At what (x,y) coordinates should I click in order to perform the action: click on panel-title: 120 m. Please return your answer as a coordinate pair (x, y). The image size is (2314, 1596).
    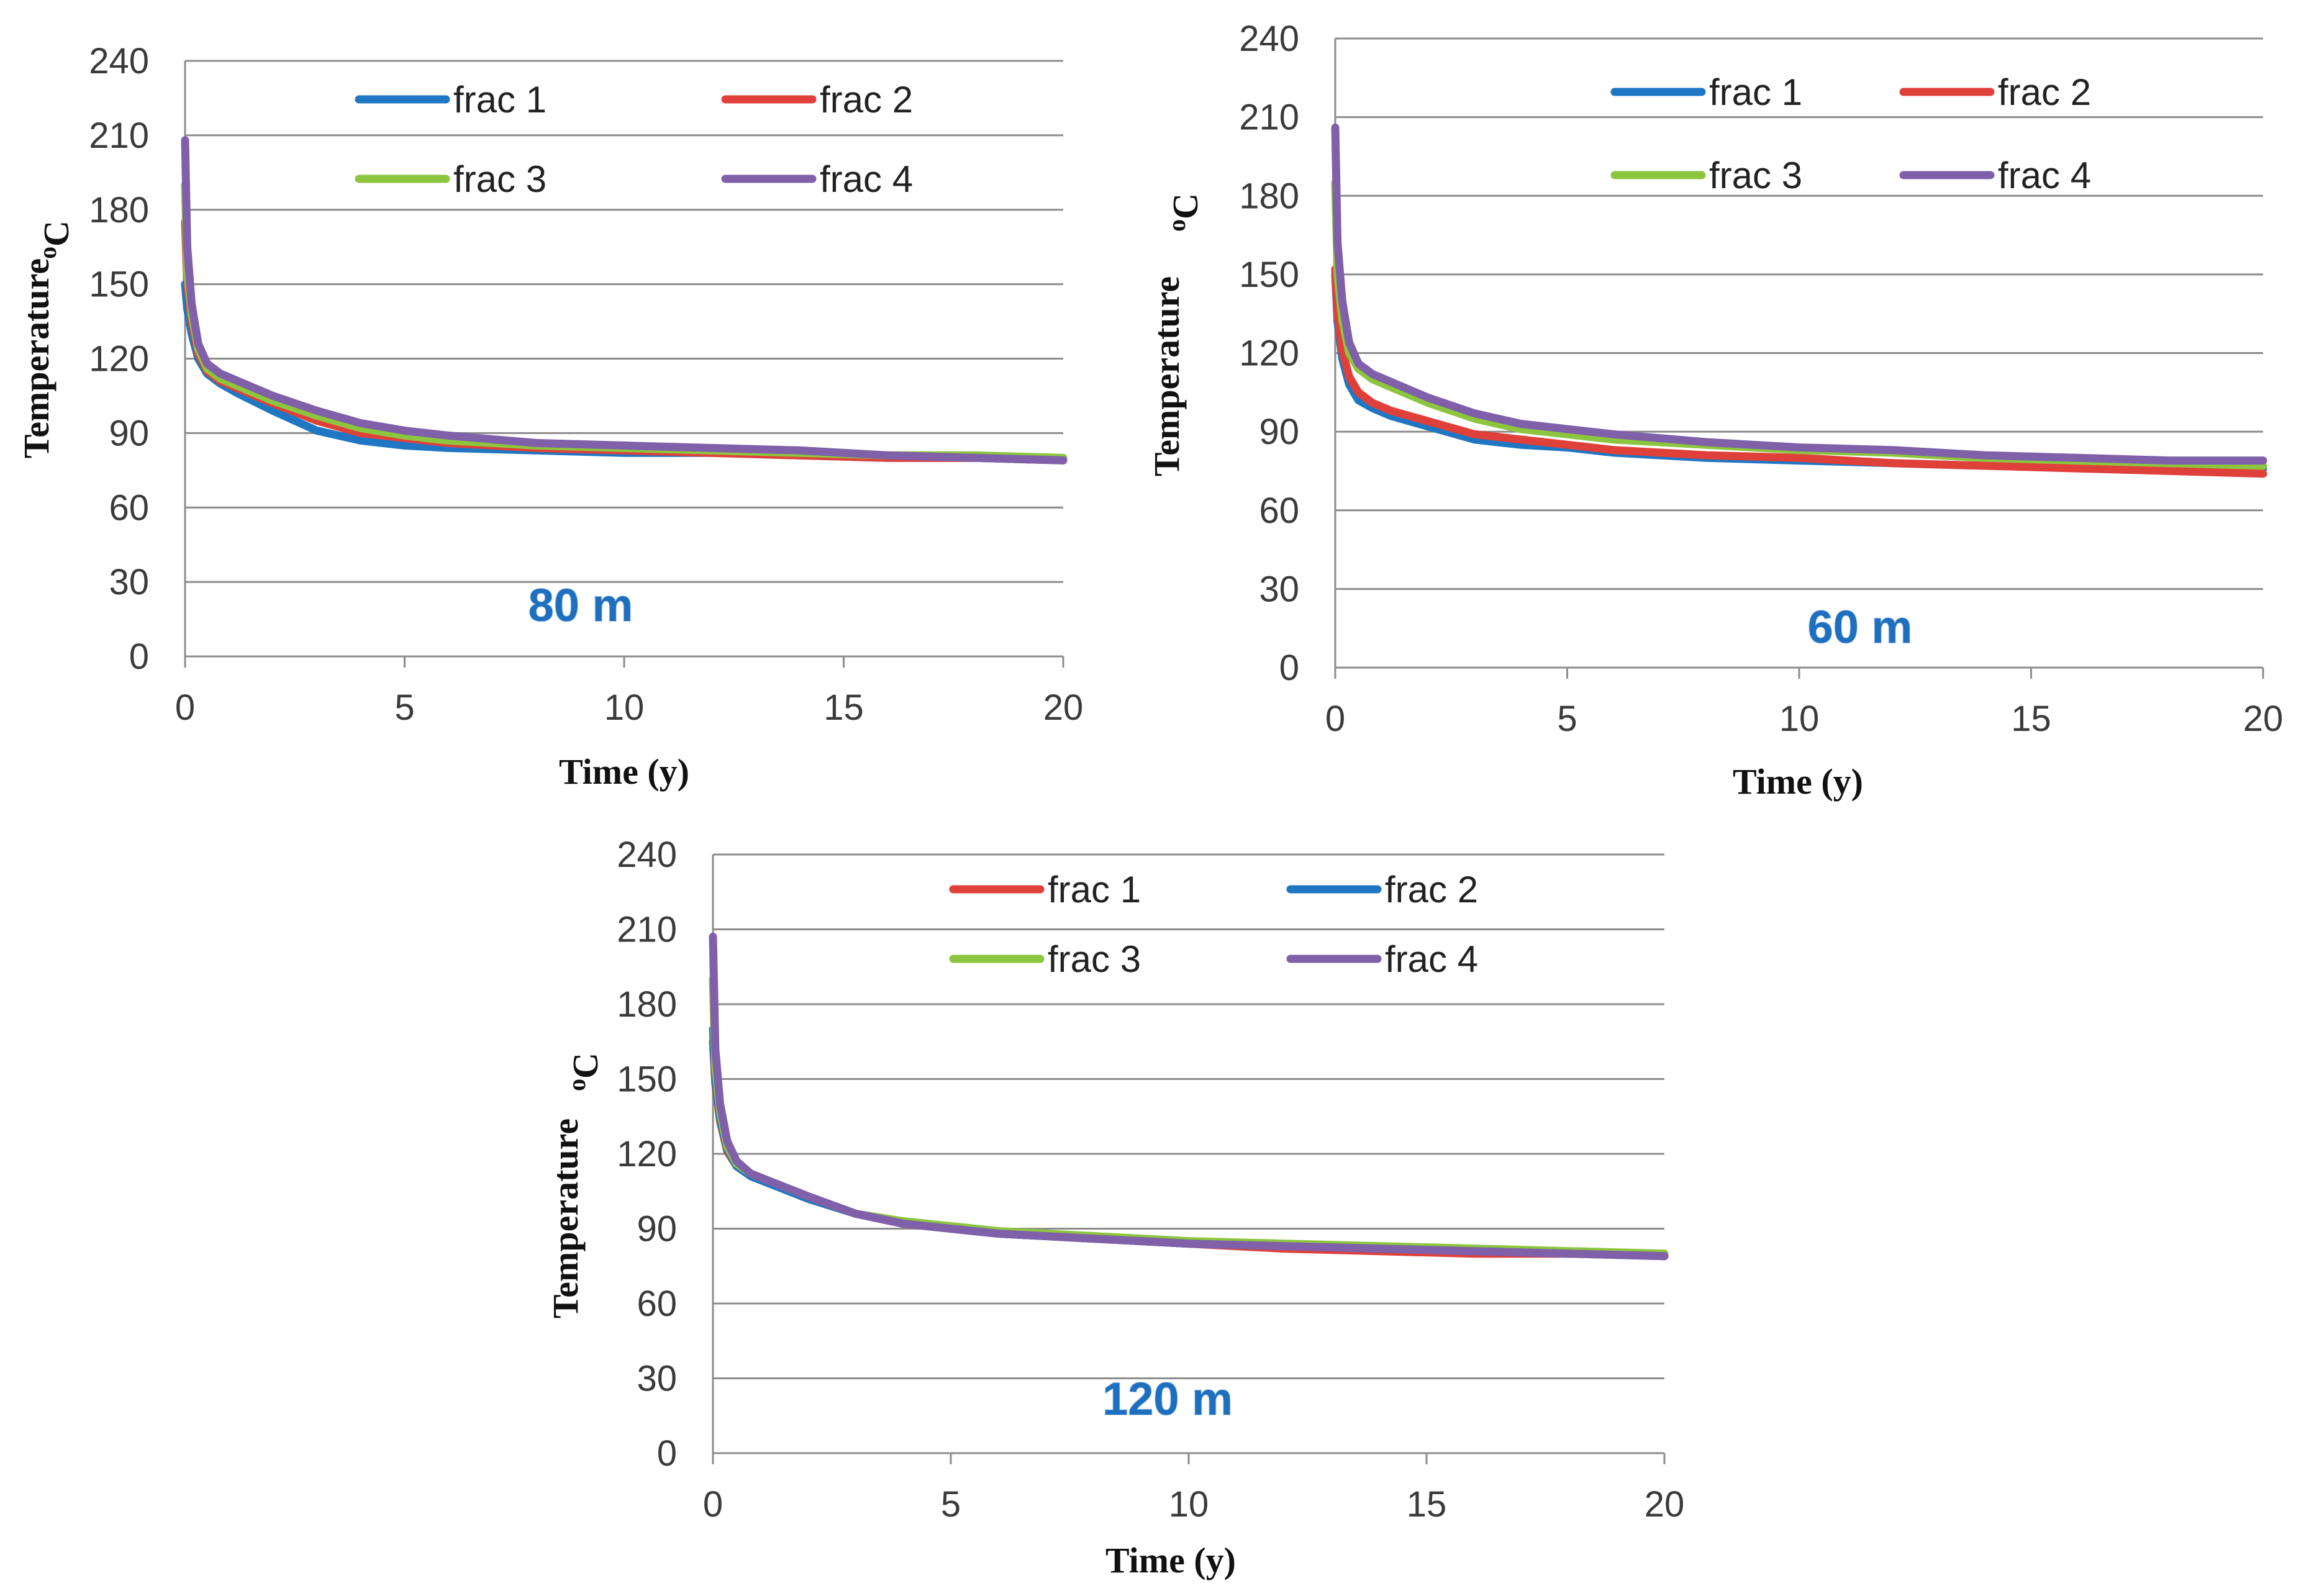
    Looking at the image, I should click on (1167, 1399).